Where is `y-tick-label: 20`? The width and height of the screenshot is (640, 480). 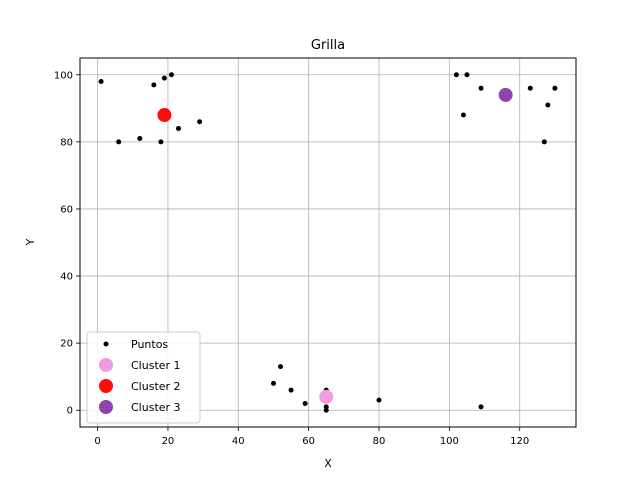 y-tick-label: 20 is located at coordinates (66, 344).